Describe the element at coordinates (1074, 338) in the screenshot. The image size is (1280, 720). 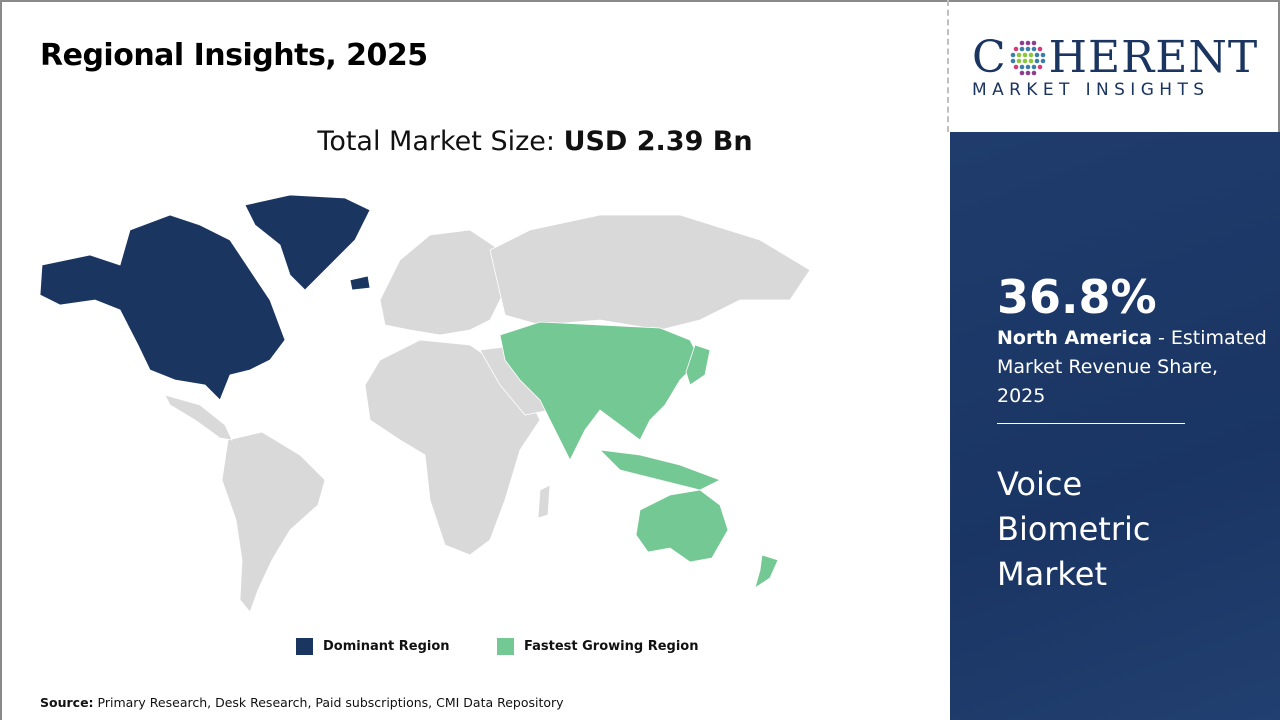
I see `region-name: North America` at that location.